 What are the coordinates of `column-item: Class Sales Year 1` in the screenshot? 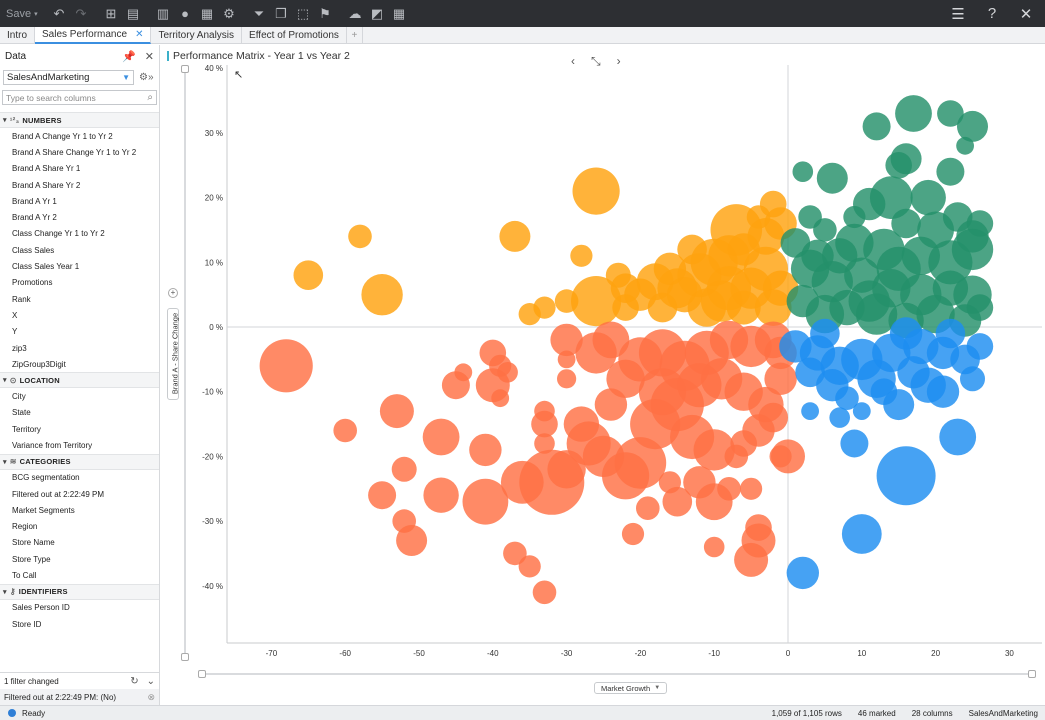 It's located at (46, 267).